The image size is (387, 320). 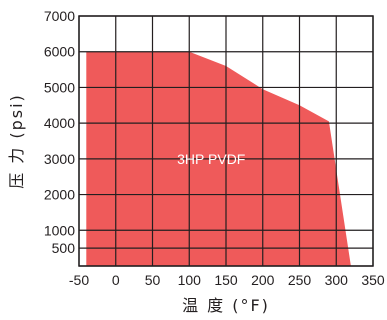 I want to click on x-tick-label: 150, so click(x=226, y=280).